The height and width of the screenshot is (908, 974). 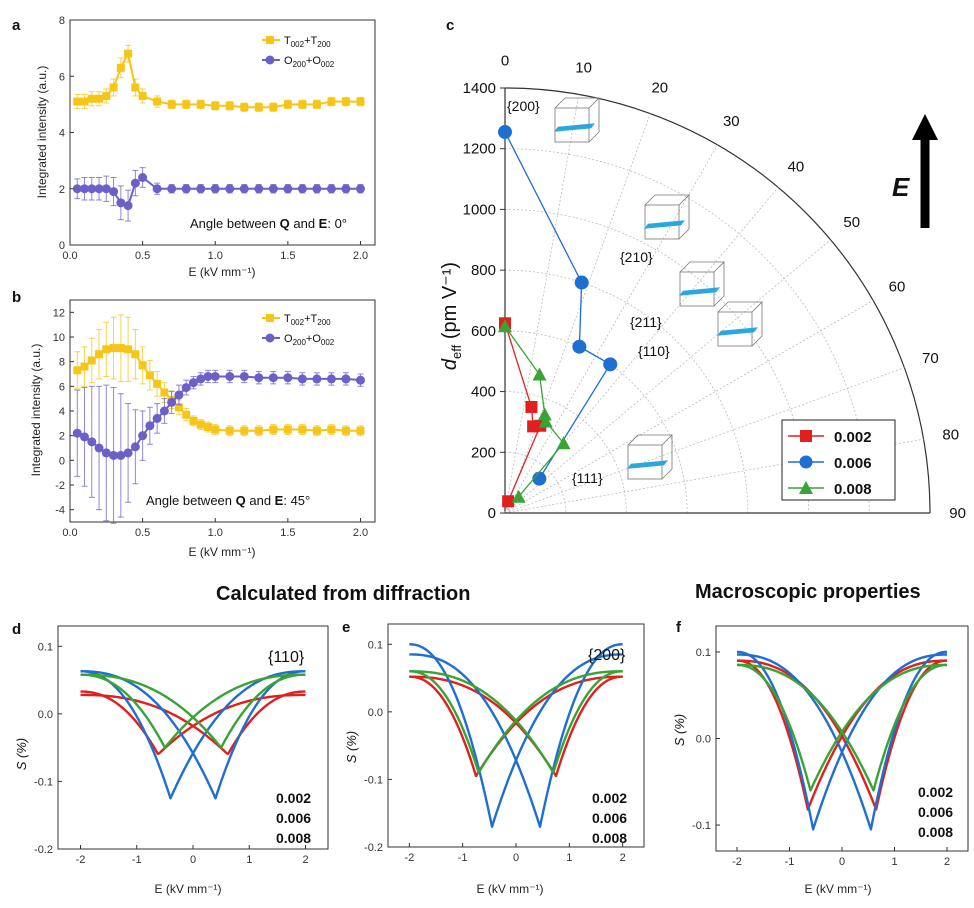 What do you see at coordinates (587, 478) in the screenshot?
I see `miller-label: {111}` at bounding box center [587, 478].